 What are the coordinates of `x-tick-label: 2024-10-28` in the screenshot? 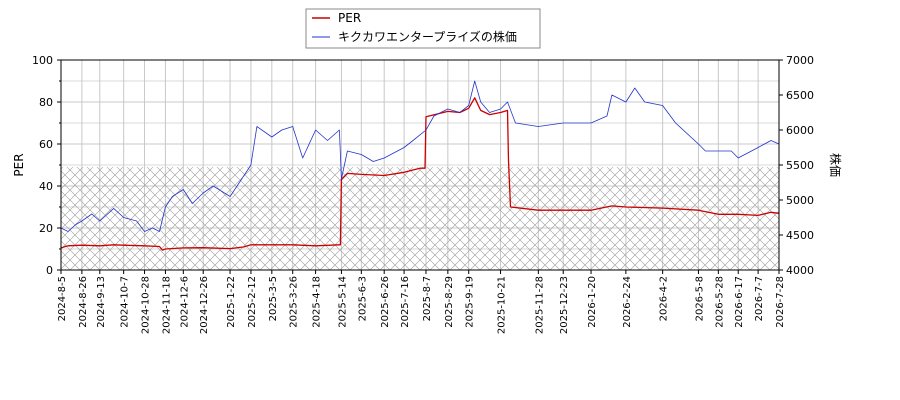 It's located at (146, 305).